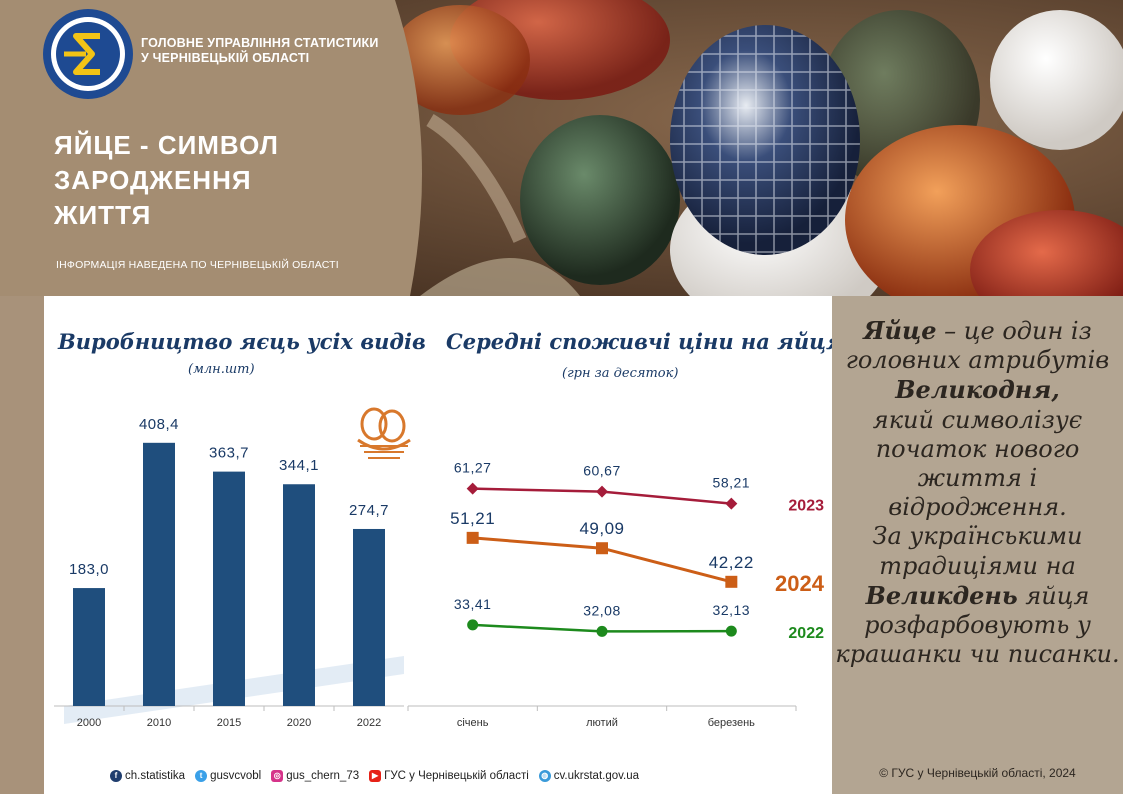 This screenshot has height=794, width=1123. I want to click on bar-value-label: 183,0, so click(89, 569).